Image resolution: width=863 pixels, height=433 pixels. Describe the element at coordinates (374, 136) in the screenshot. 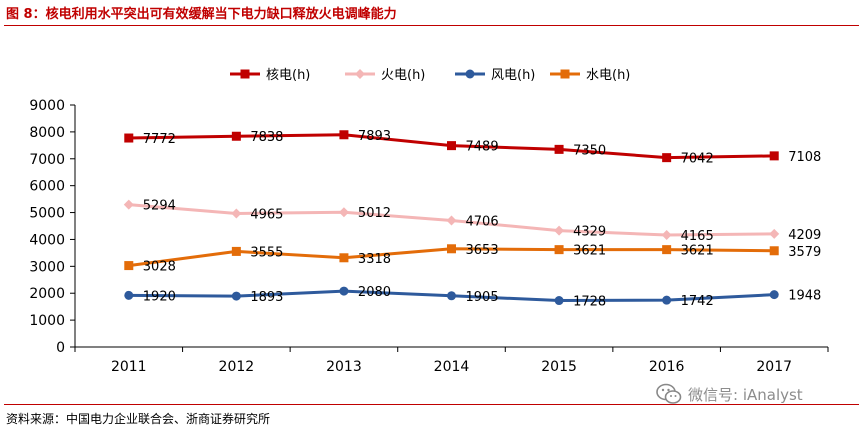

I see `data-label: 7893` at that location.